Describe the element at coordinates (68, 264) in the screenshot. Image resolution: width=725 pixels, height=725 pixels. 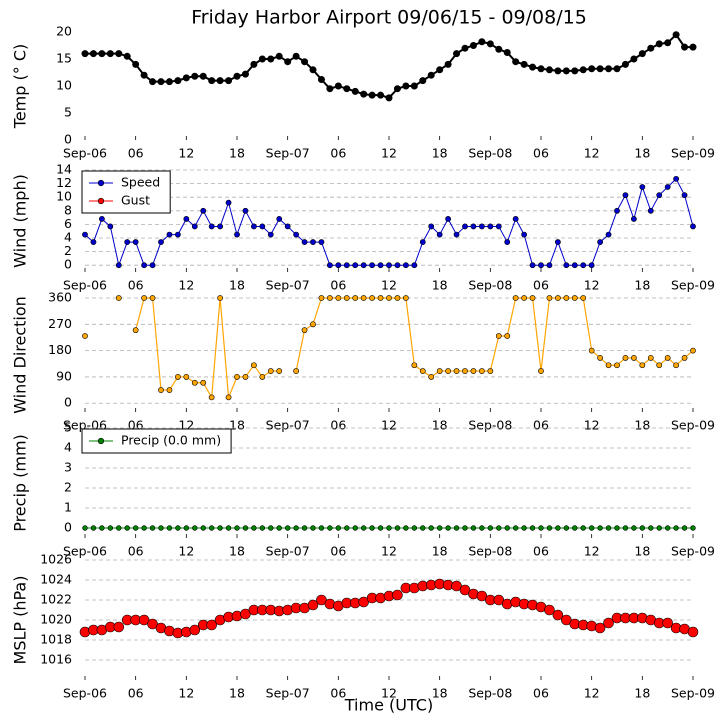
I see `y-tick-label: 0` at that location.